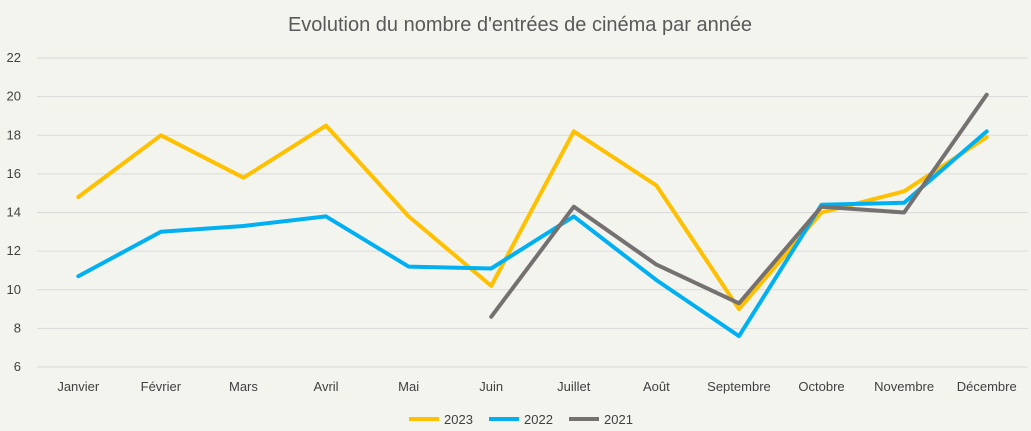 The height and width of the screenshot is (431, 1031). I want to click on legend-label: 2023, so click(458, 419).